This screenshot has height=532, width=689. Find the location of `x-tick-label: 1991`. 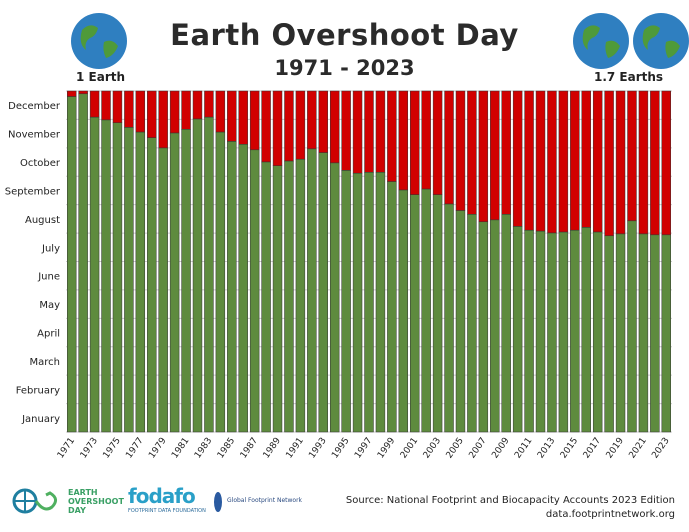

x-tick-label: 1991 is located at coordinates (295, 448).